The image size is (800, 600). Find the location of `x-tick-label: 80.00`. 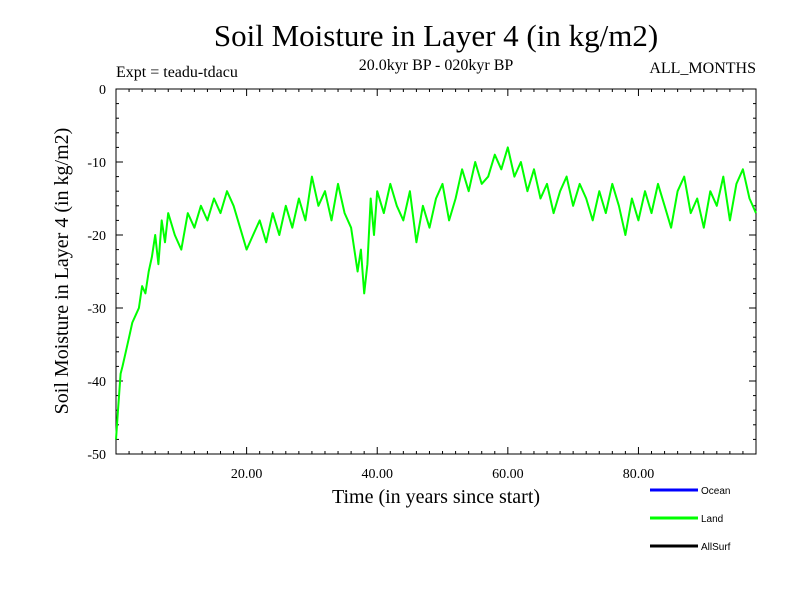

x-tick-label: 80.00 is located at coordinates (639, 474).